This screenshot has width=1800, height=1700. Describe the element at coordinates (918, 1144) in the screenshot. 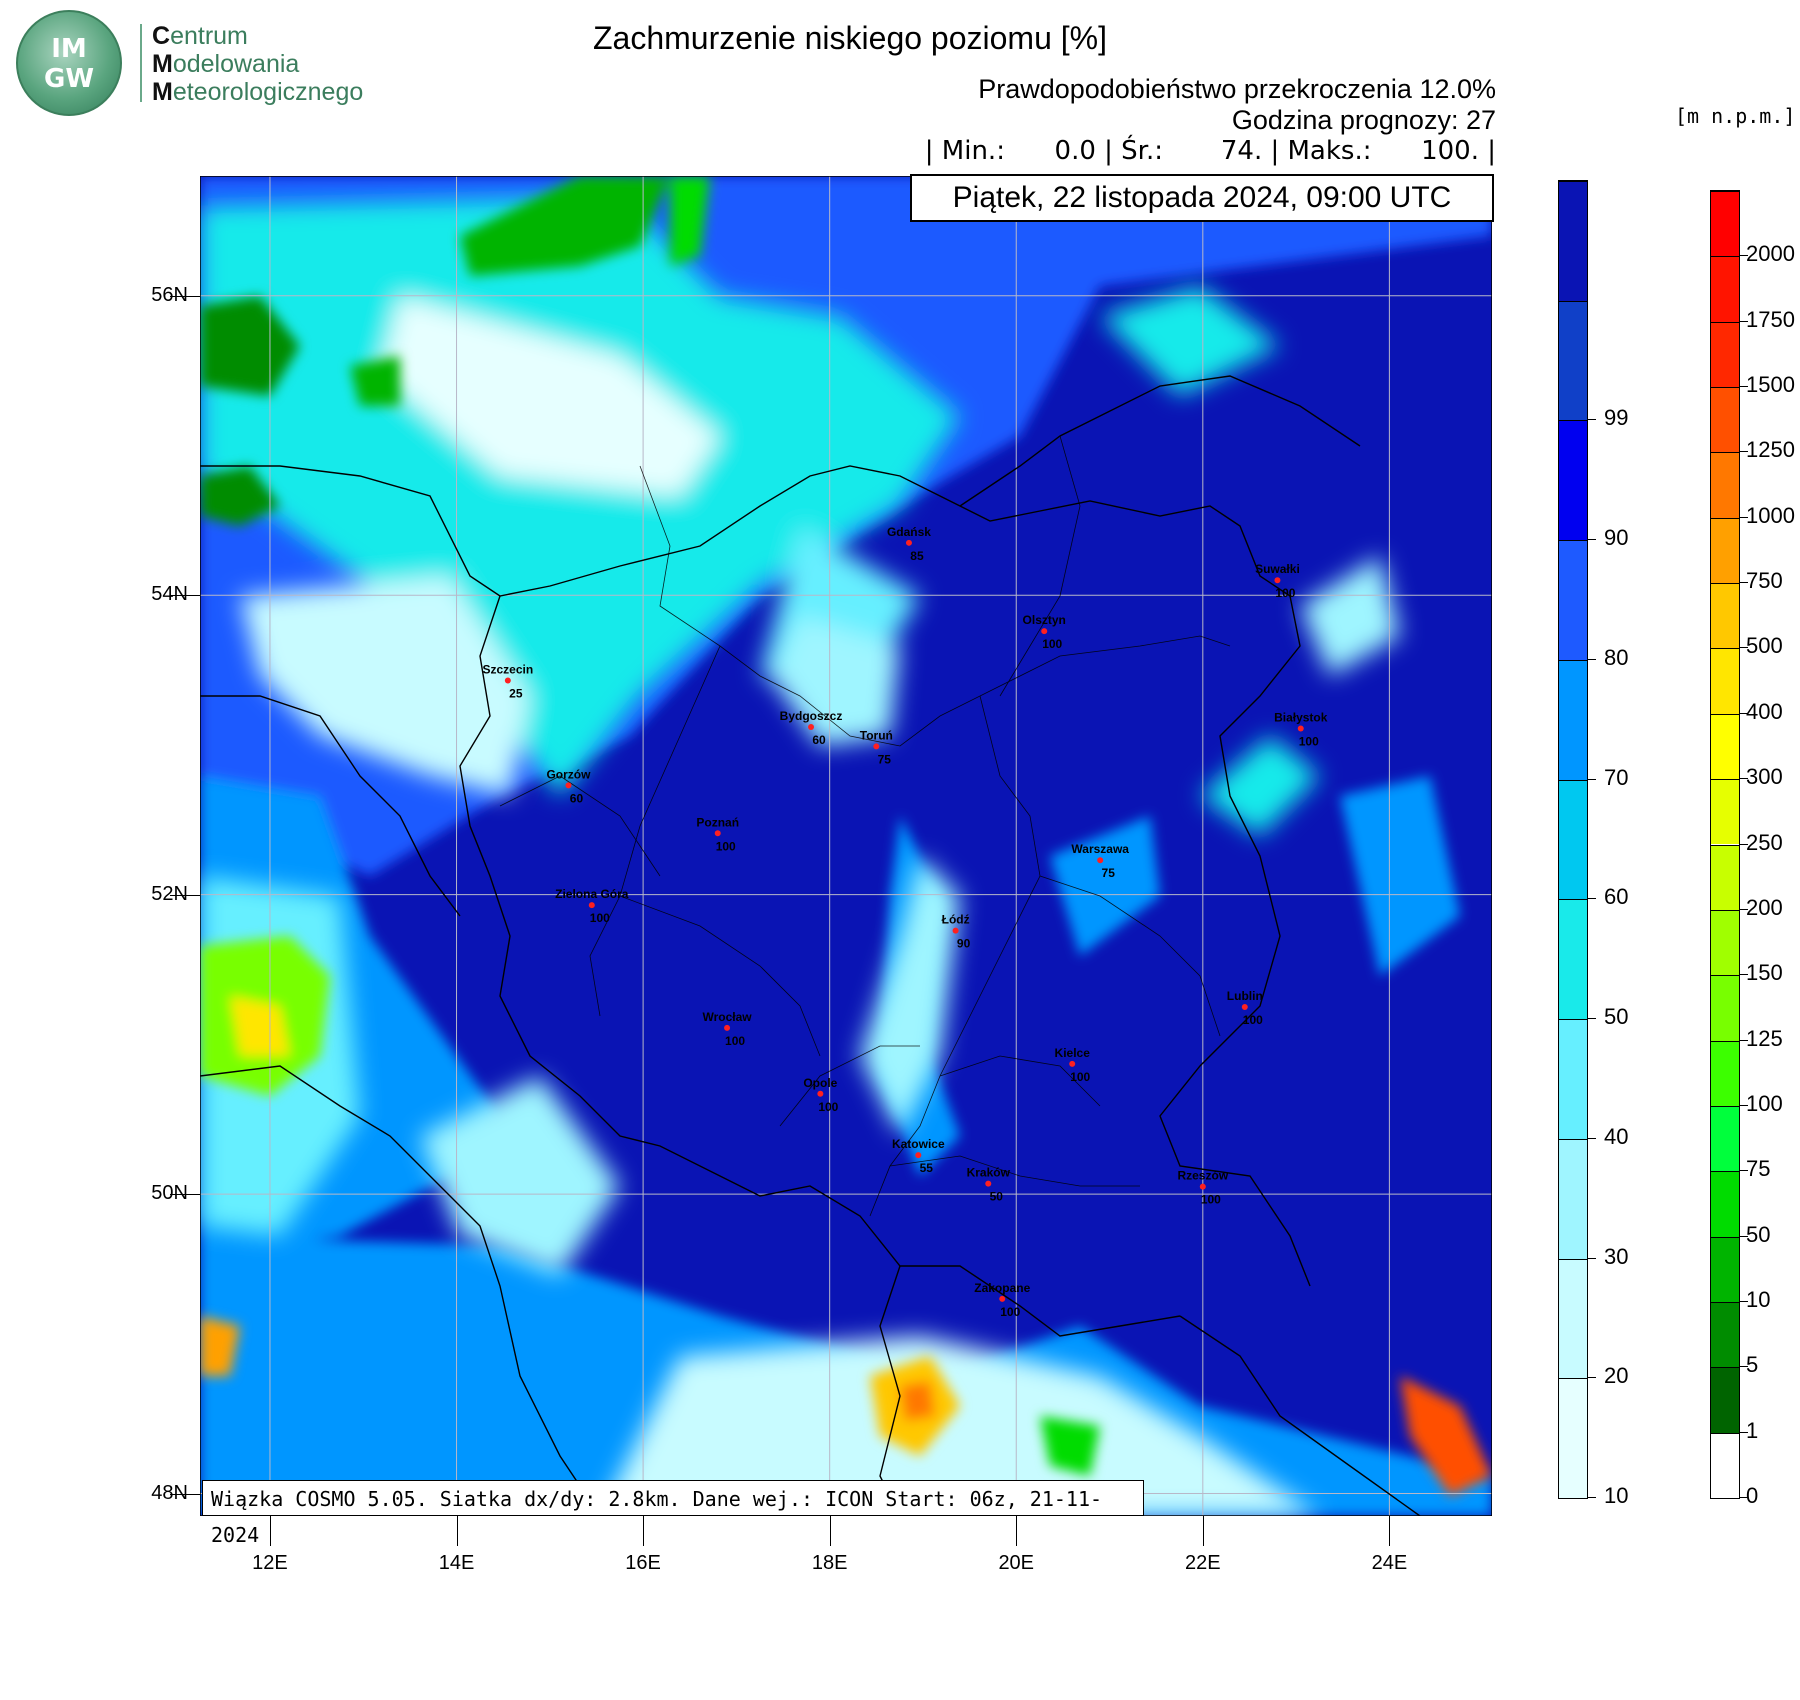

I see `city-name: Katowice` at that location.